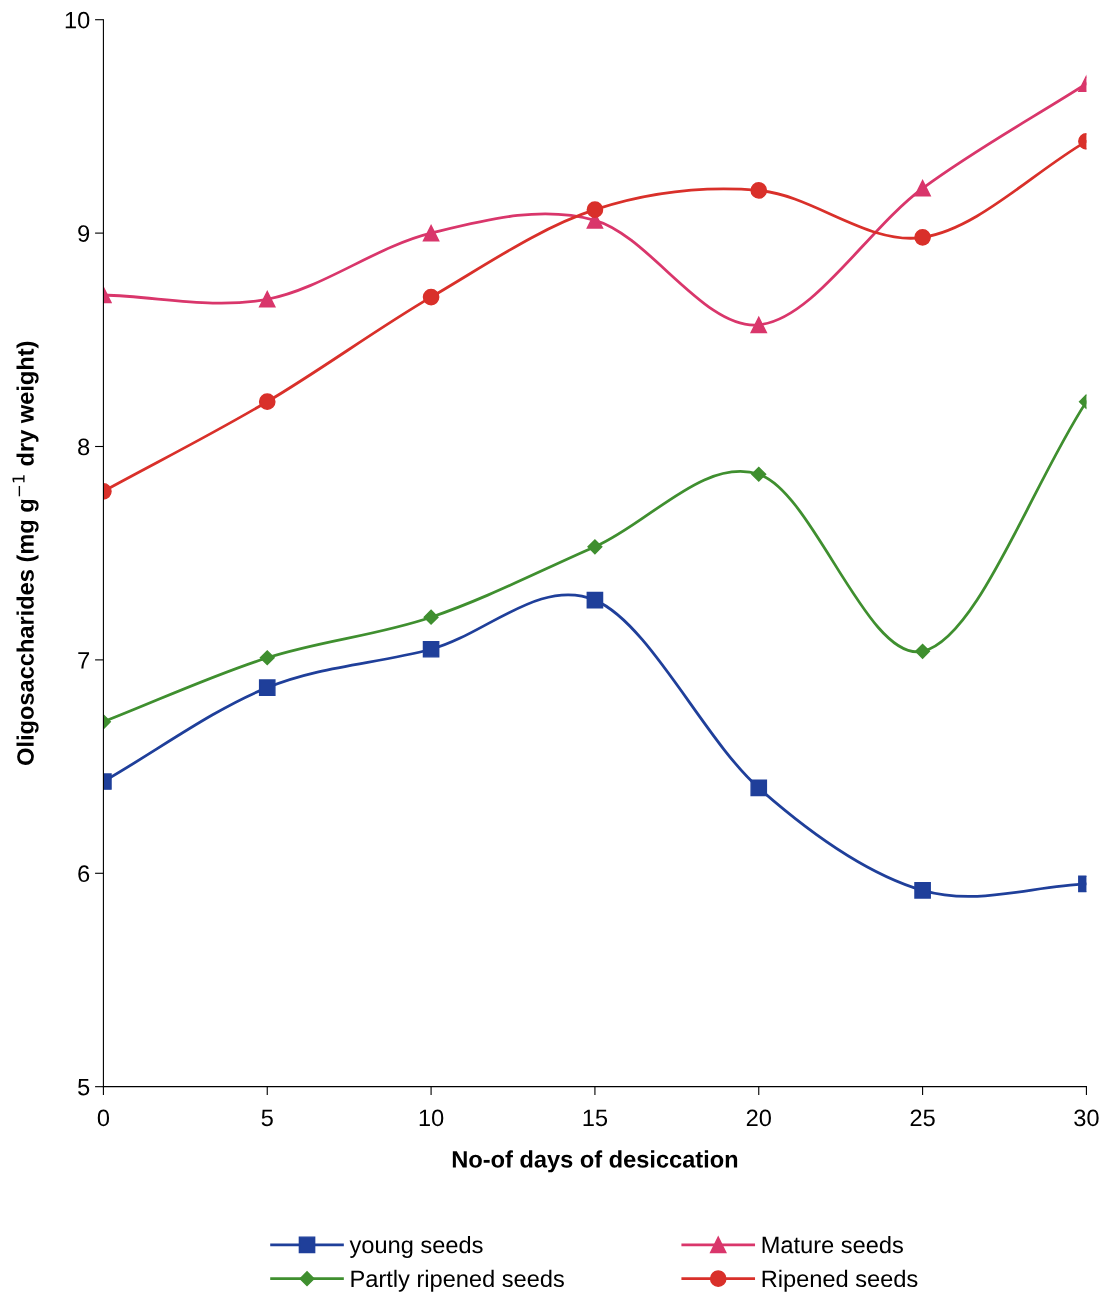 The width and height of the screenshot is (1112, 1314). Describe the element at coordinates (922, 1118) in the screenshot. I see `x-tick-label: 25` at that location.